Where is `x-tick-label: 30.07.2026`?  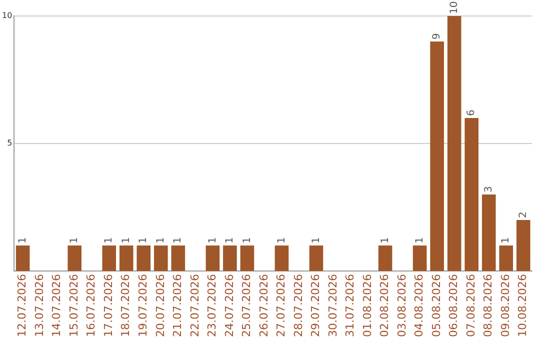 x-tick-label: 30.07.2026 is located at coordinates (333, 306).